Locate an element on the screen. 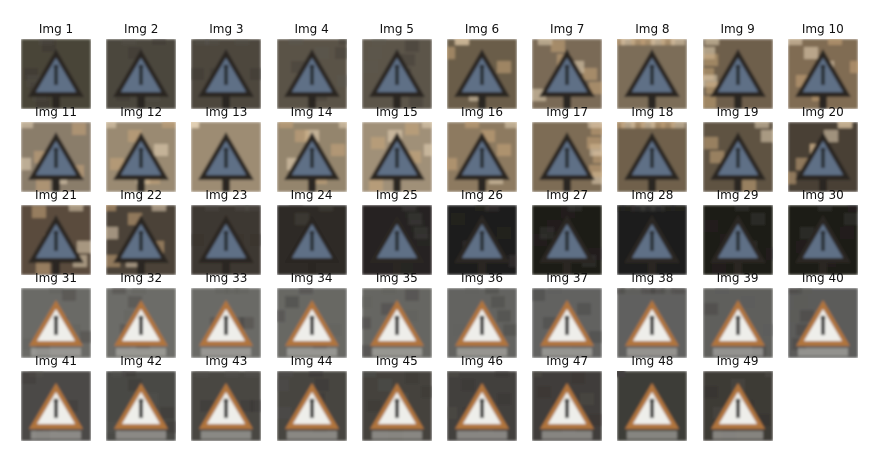 The width and height of the screenshot is (871, 451). image-caption: Img 42 is located at coordinates (141, 361).